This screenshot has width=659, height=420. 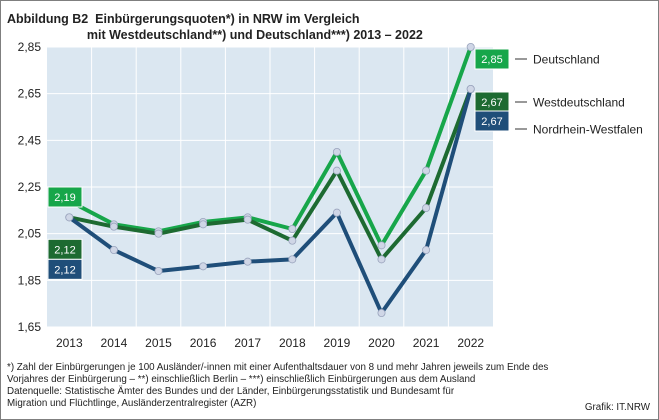 I want to click on data-label-last-deutschland: 2,85, so click(x=491, y=60).